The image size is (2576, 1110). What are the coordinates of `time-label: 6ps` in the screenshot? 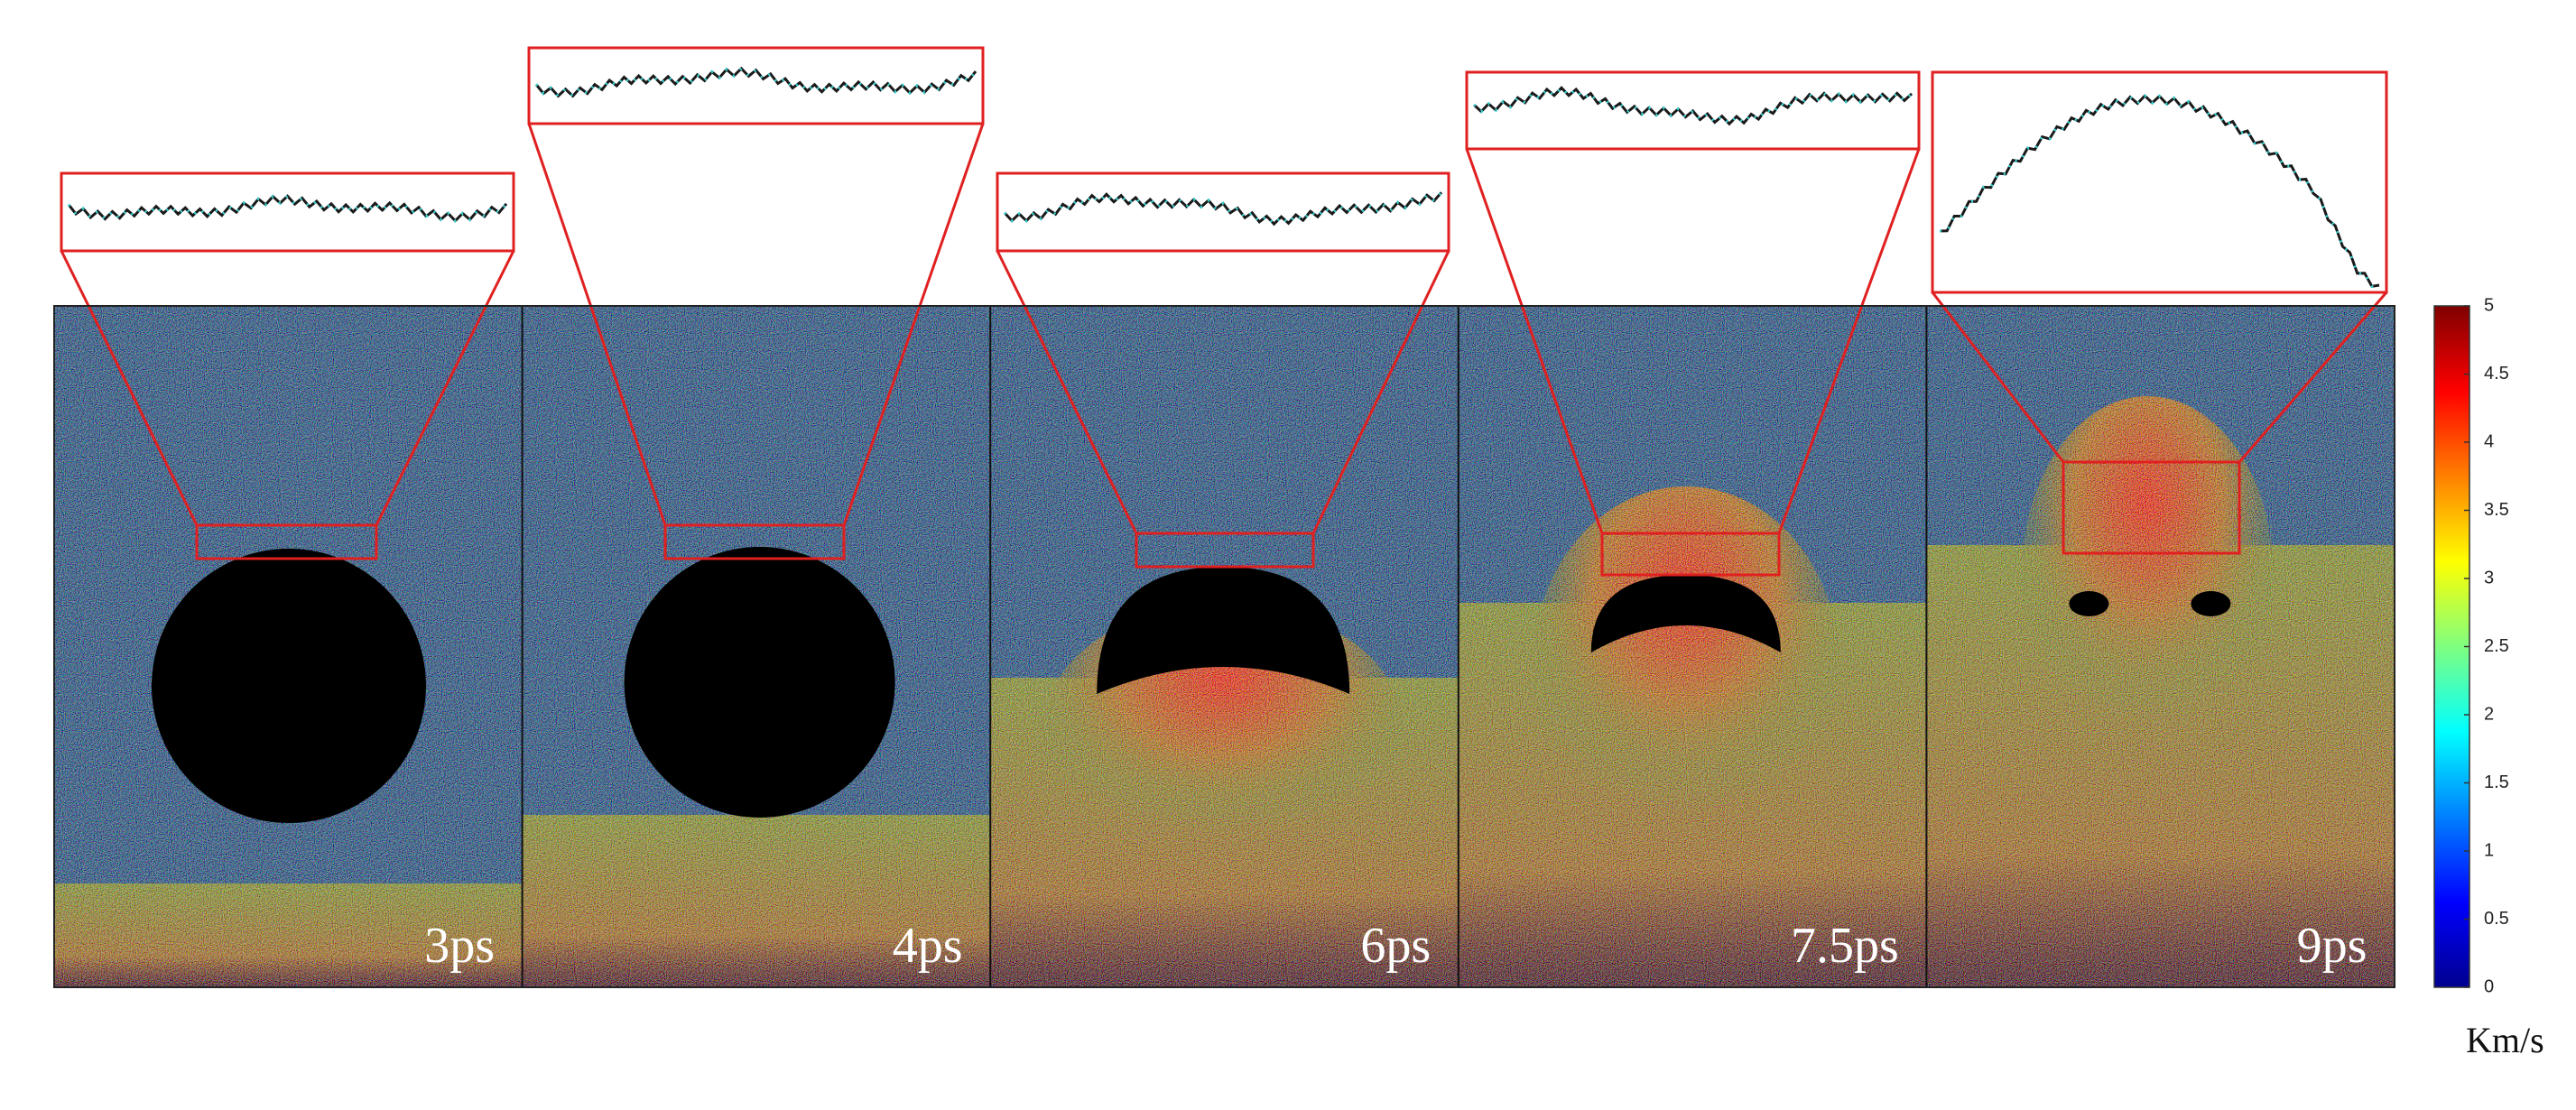 It's located at (1395, 946).